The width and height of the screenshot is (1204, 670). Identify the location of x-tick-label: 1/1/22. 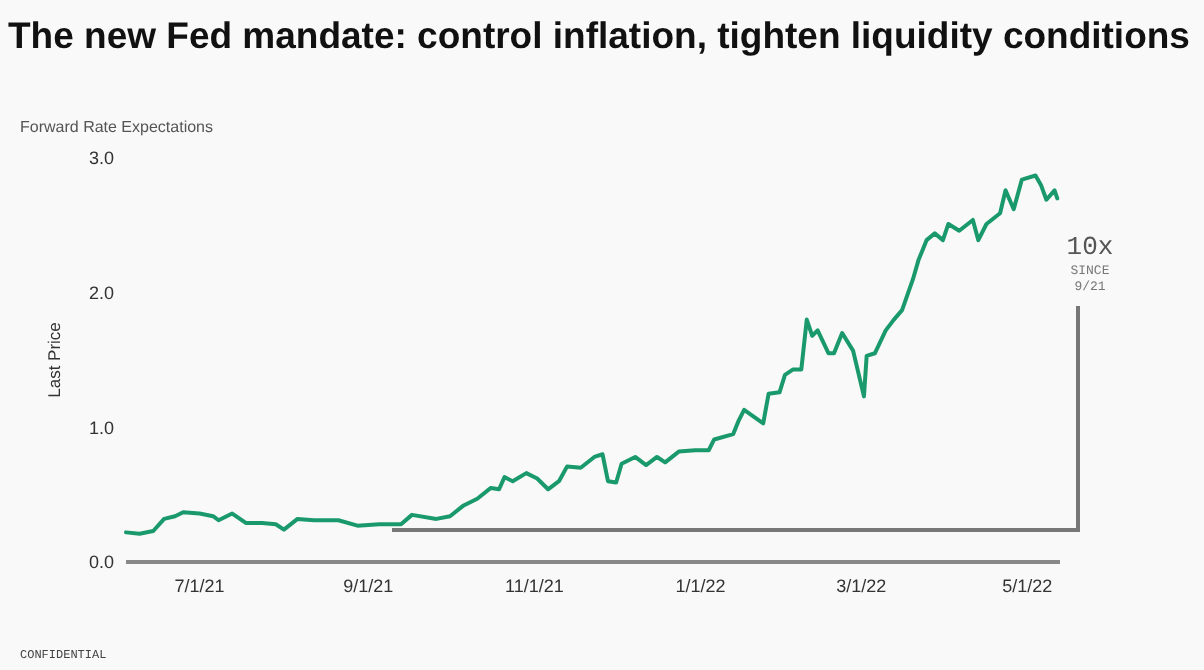
(700, 586).